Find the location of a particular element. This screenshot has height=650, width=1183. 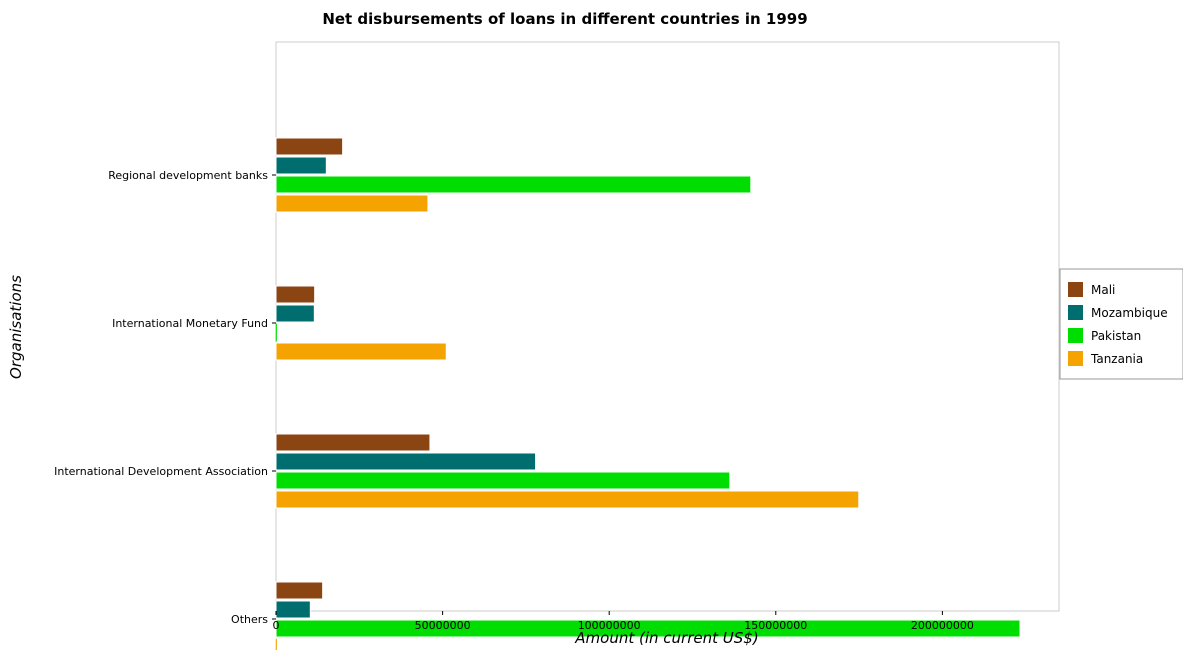

legend-swatch-tanzania is located at coordinates (1075, 358).